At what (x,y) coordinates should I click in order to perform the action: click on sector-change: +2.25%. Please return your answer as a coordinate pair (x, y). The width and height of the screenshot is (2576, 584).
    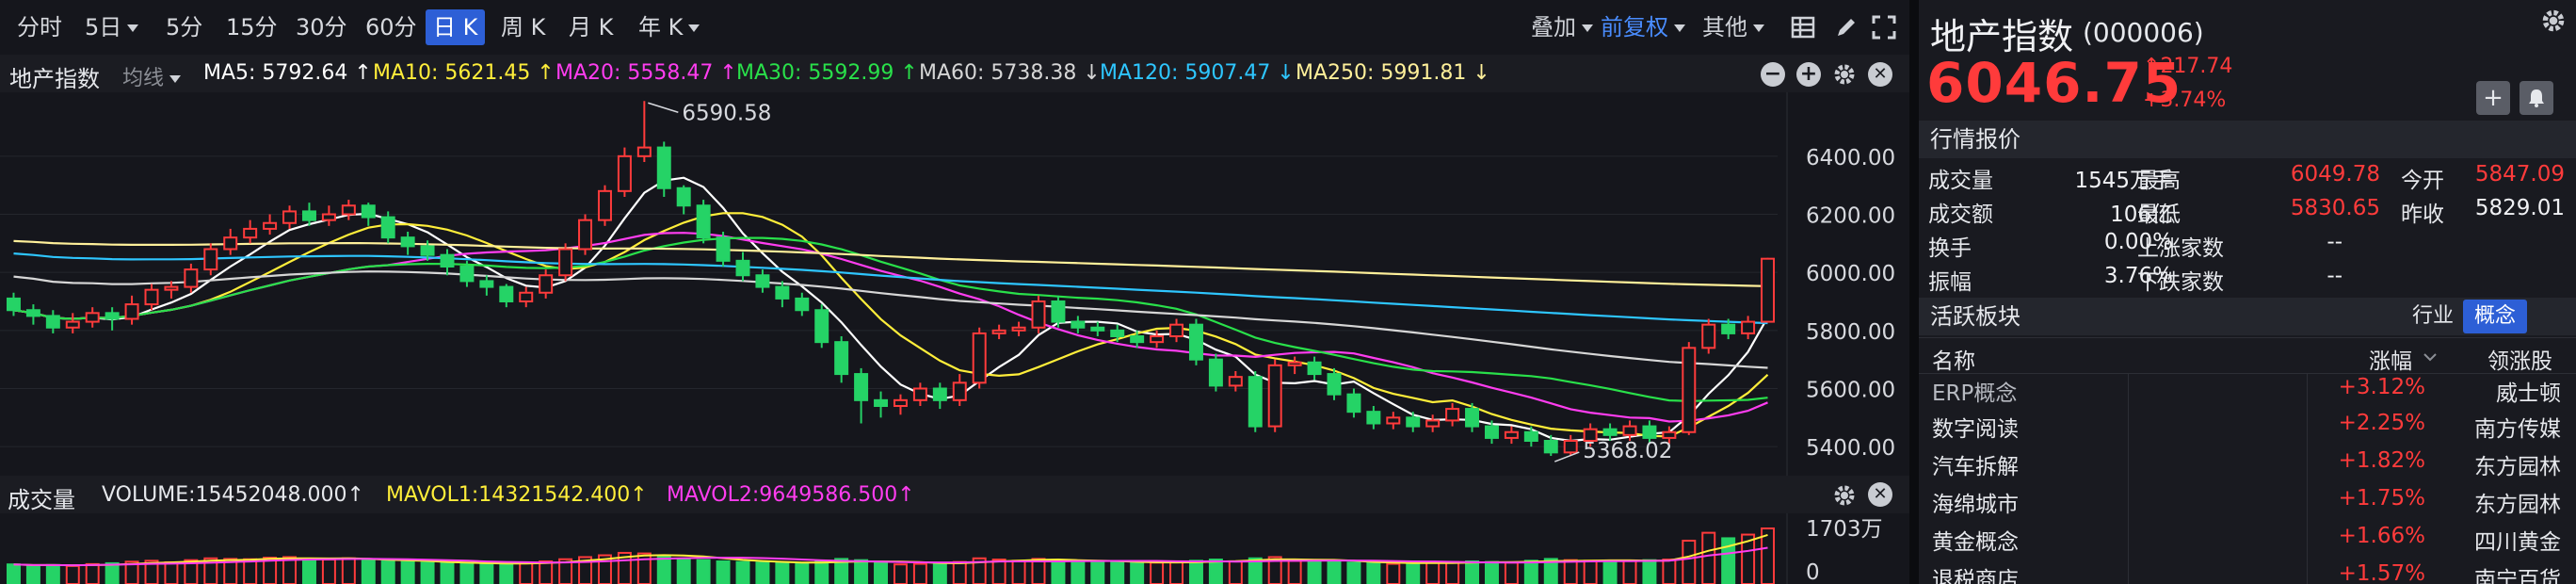
    Looking at the image, I should click on (2381, 423).